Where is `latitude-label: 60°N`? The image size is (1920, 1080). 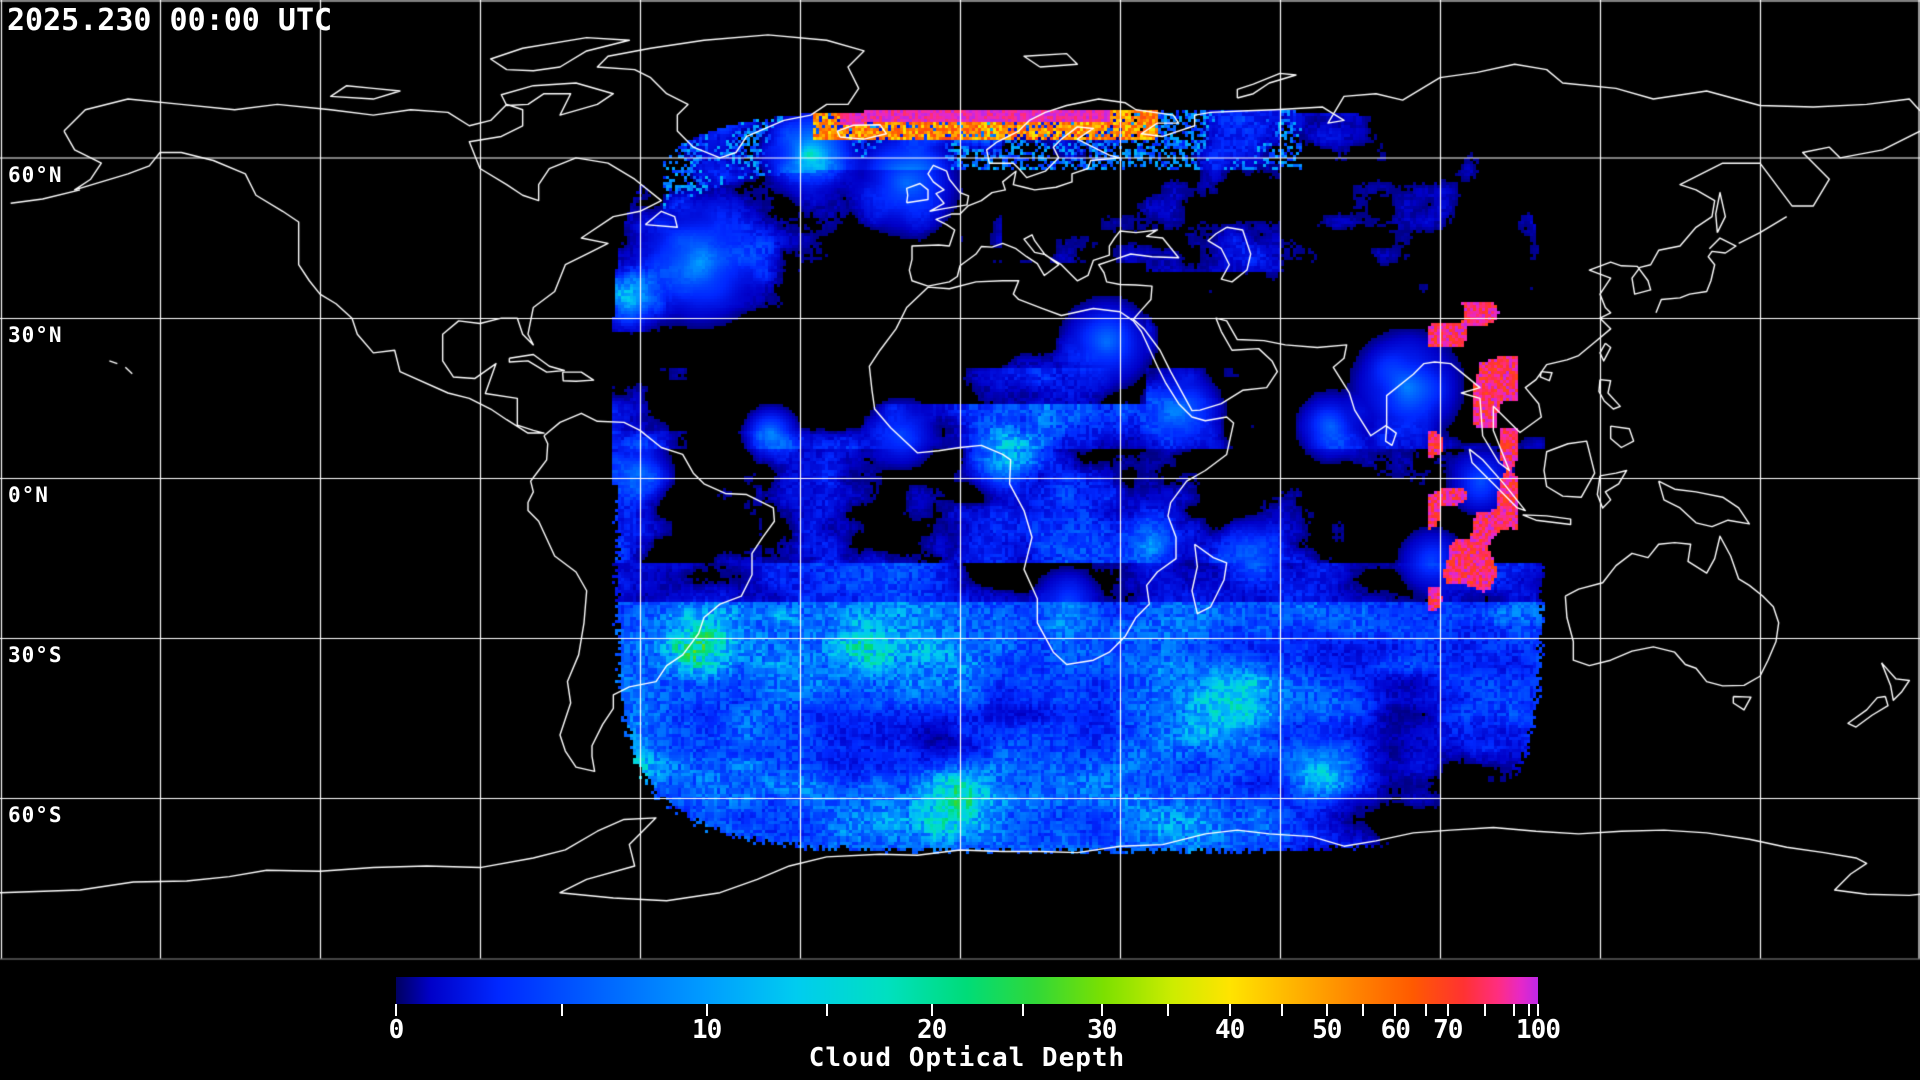 latitude-label: 60°N is located at coordinates (35, 174).